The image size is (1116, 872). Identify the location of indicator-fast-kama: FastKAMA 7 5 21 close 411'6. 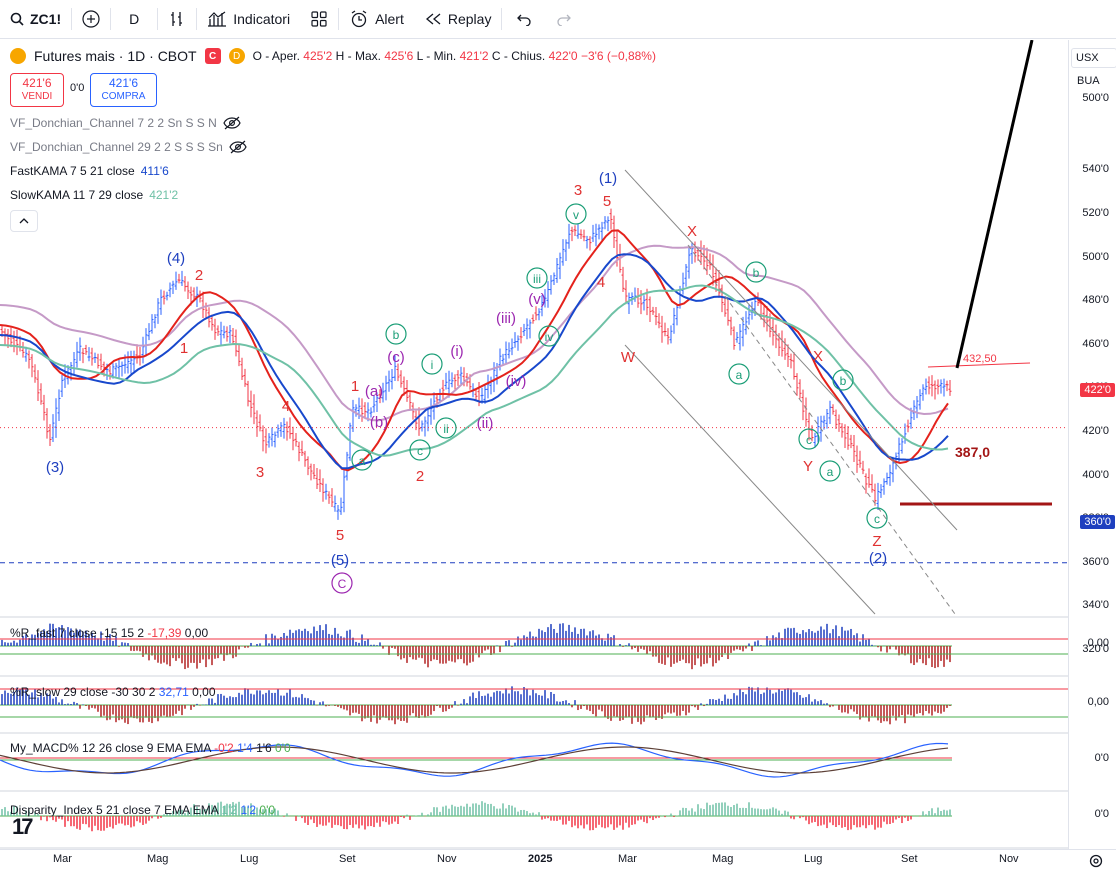
(89, 171).